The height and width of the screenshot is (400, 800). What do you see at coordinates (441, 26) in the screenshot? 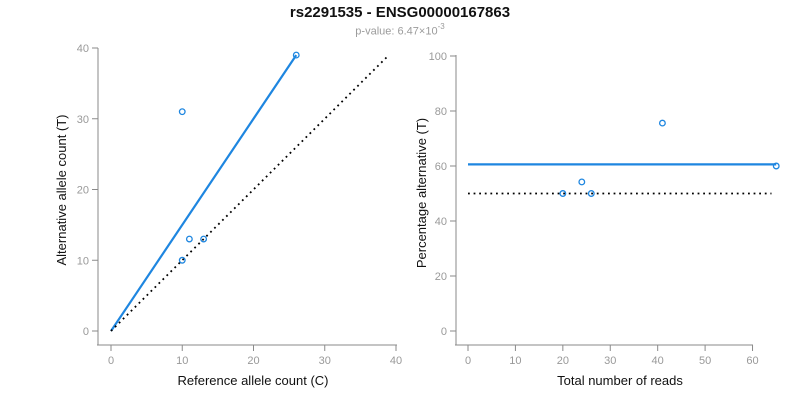
I see `pvalue-exponent: -3` at bounding box center [441, 26].